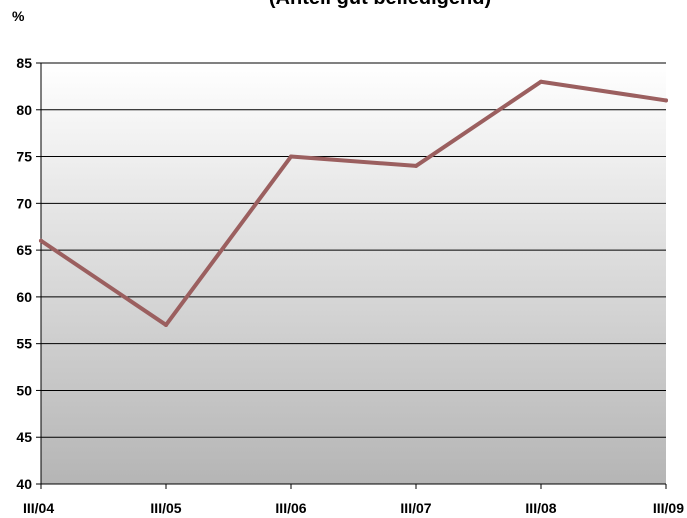  I want to click on y-tick-labels: 40 45 50 55 60 65 70 75 80 85, so click(24, 273).